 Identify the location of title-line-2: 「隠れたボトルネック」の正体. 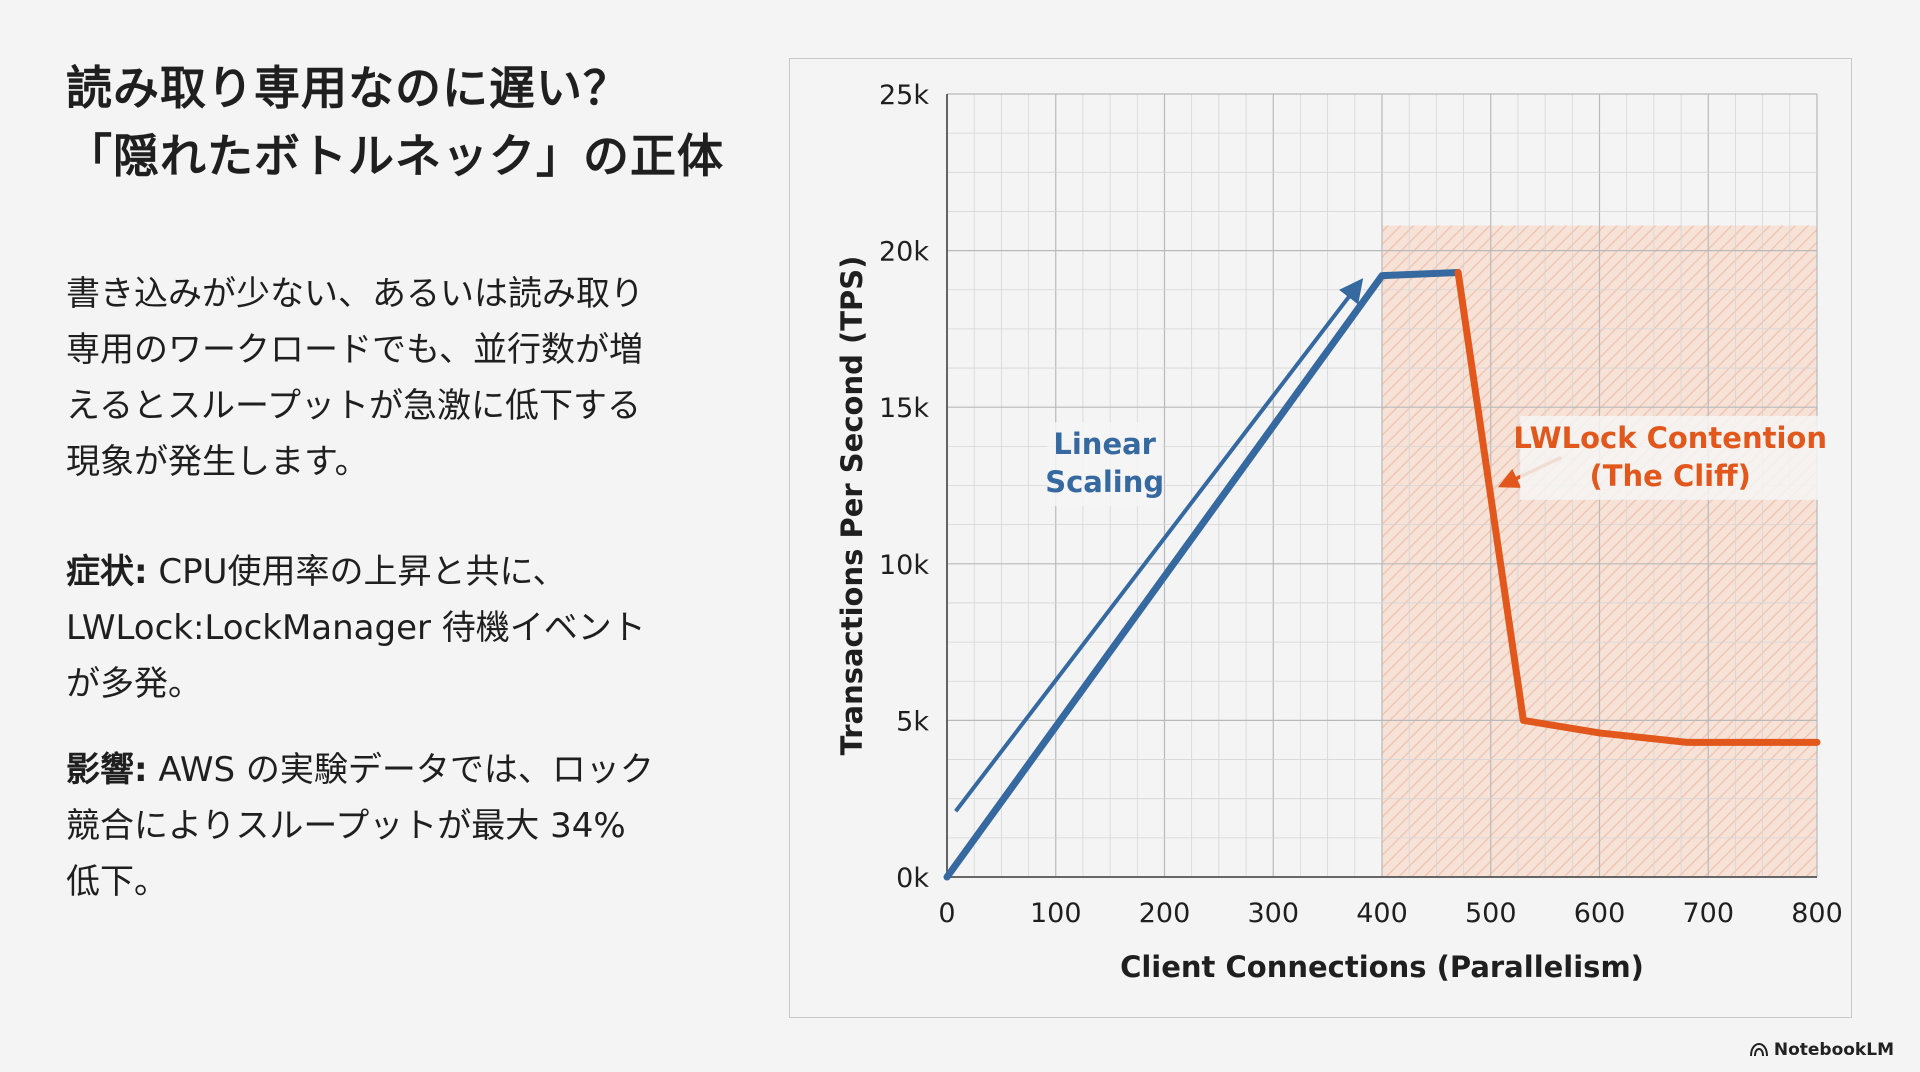
(395, 156).